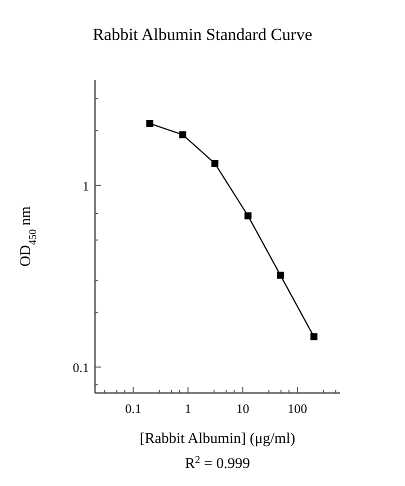 The height and width of the screenshot is (486, 405). What do you see at coordinates (188, 408) in the screenshot?
I see `x-tick-label: 1` at bounding box center [188, 408].